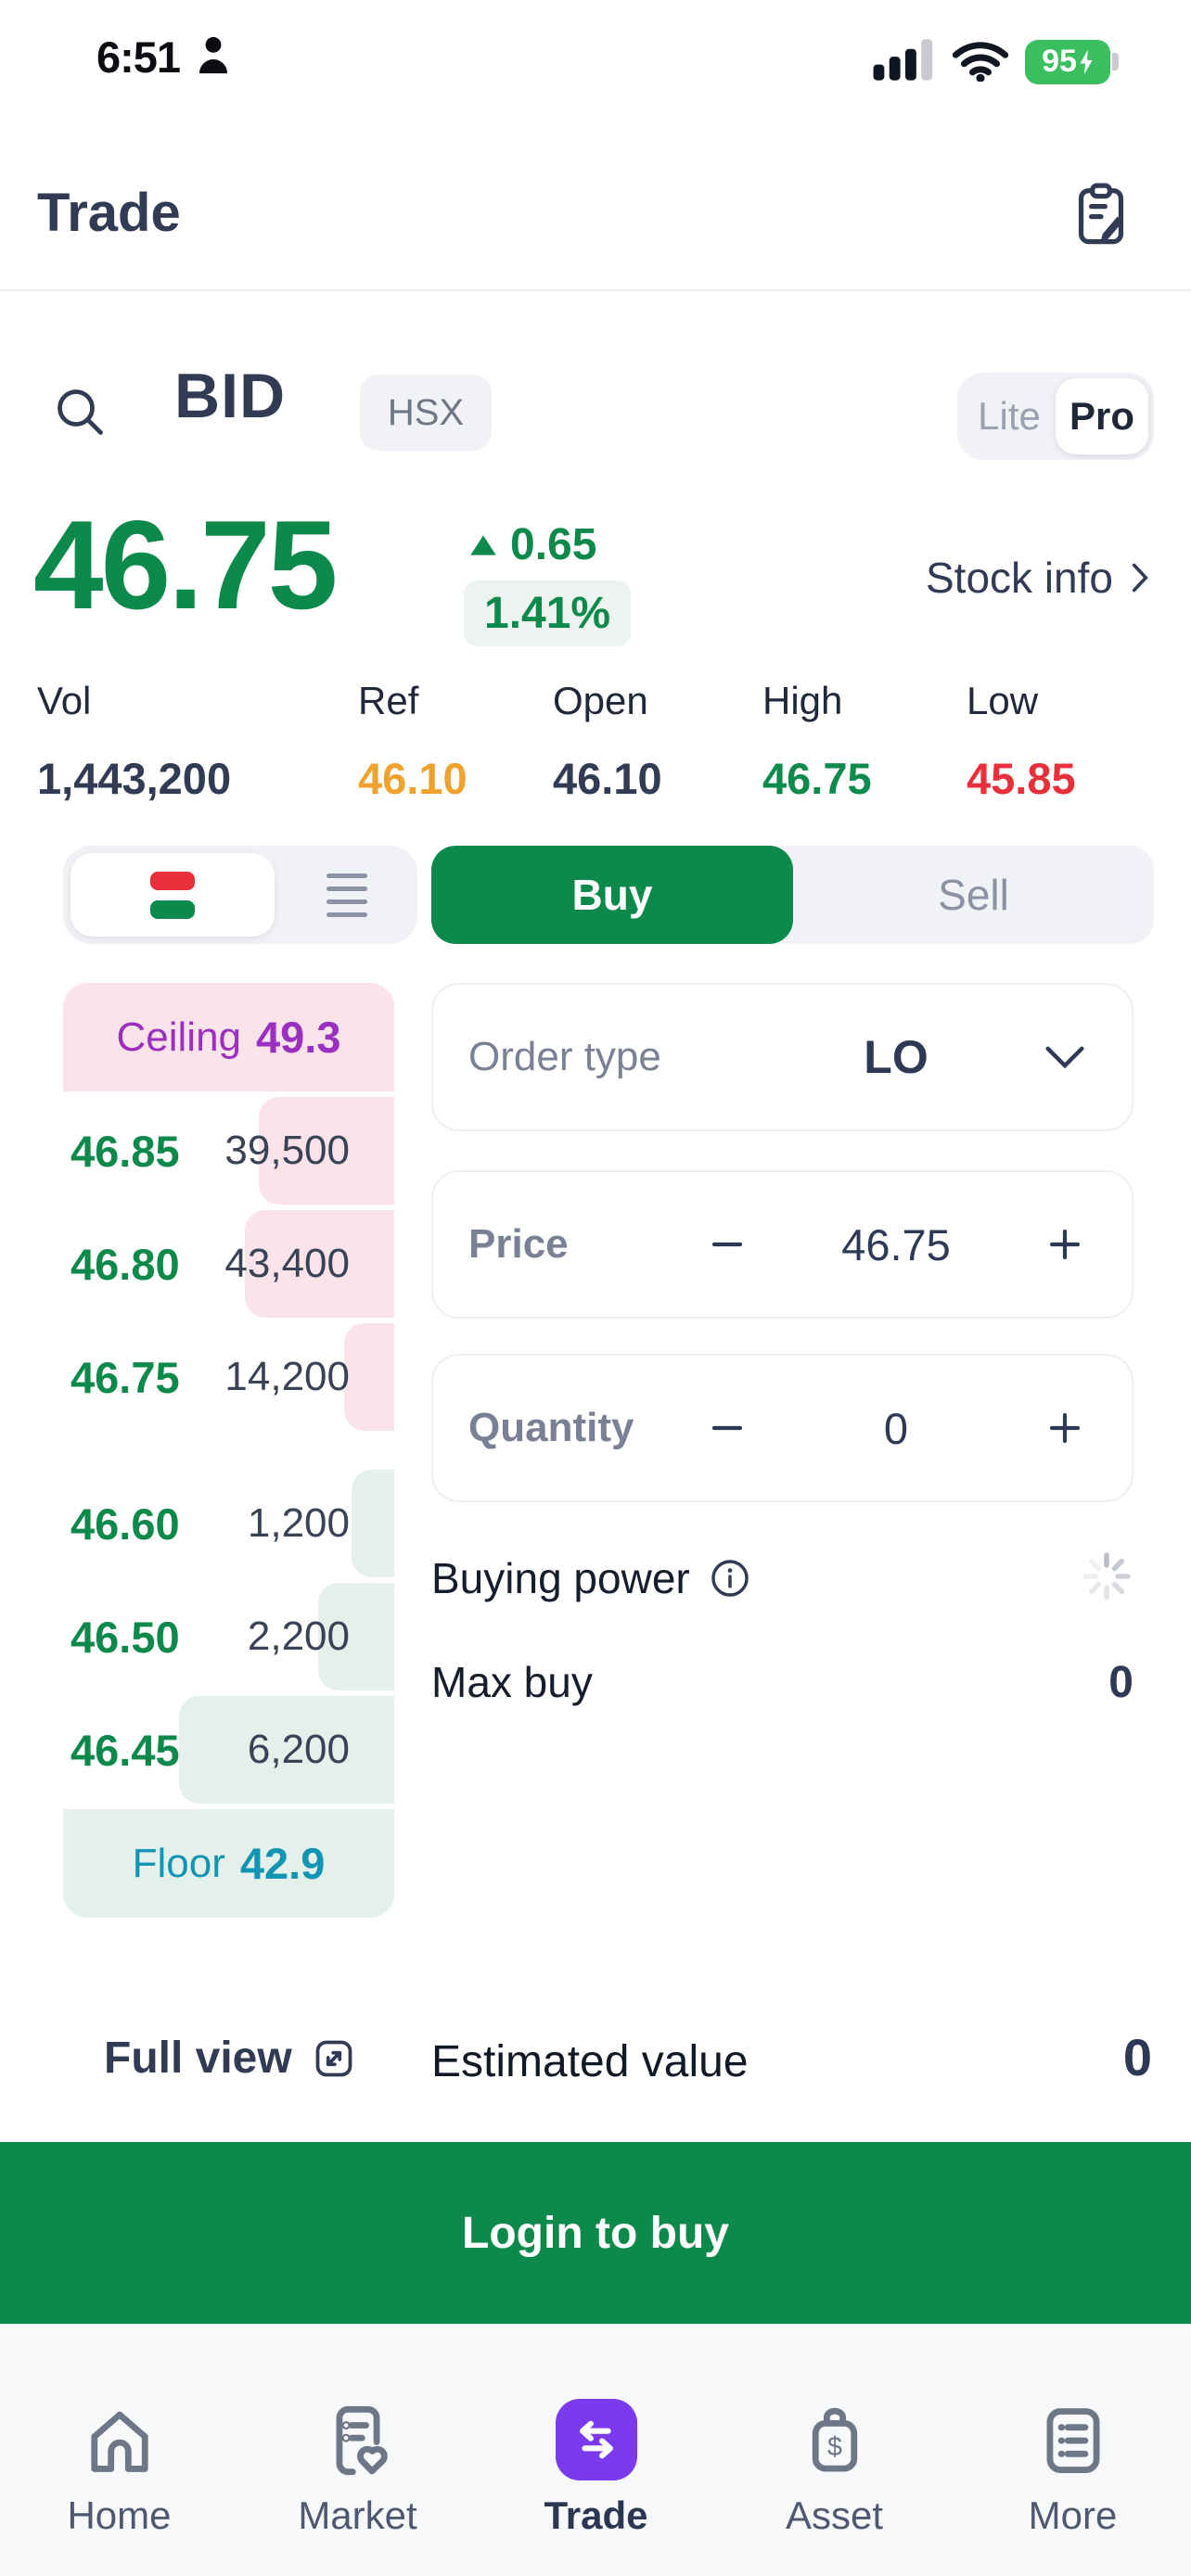 Image resolution: width=1191 pixels, height=2576 pixels. Describe the element at coordinates (564, 1056) in the screenshot. I see `order-type-label: Order type` at that location.